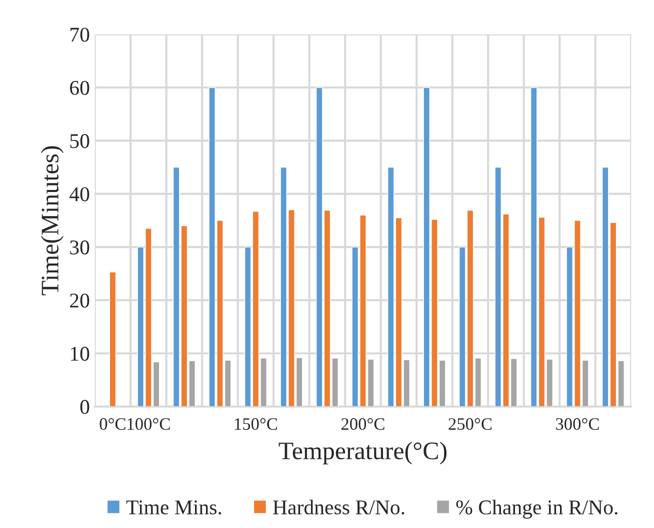  I want to click on y-tick-label: 70, so click(80, 35).